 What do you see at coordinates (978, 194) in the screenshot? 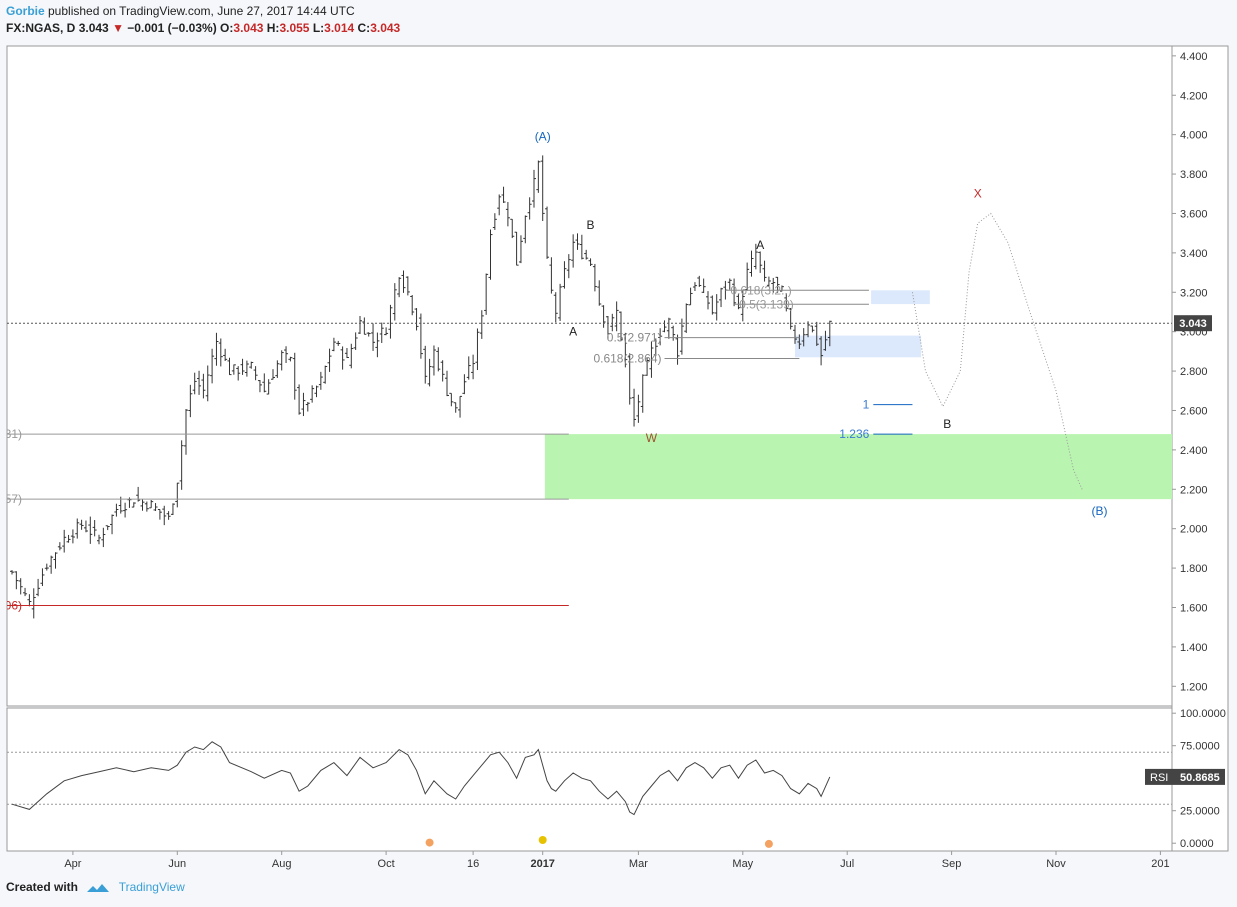
I see `wave-label: X` at bounding box center [978, 194].